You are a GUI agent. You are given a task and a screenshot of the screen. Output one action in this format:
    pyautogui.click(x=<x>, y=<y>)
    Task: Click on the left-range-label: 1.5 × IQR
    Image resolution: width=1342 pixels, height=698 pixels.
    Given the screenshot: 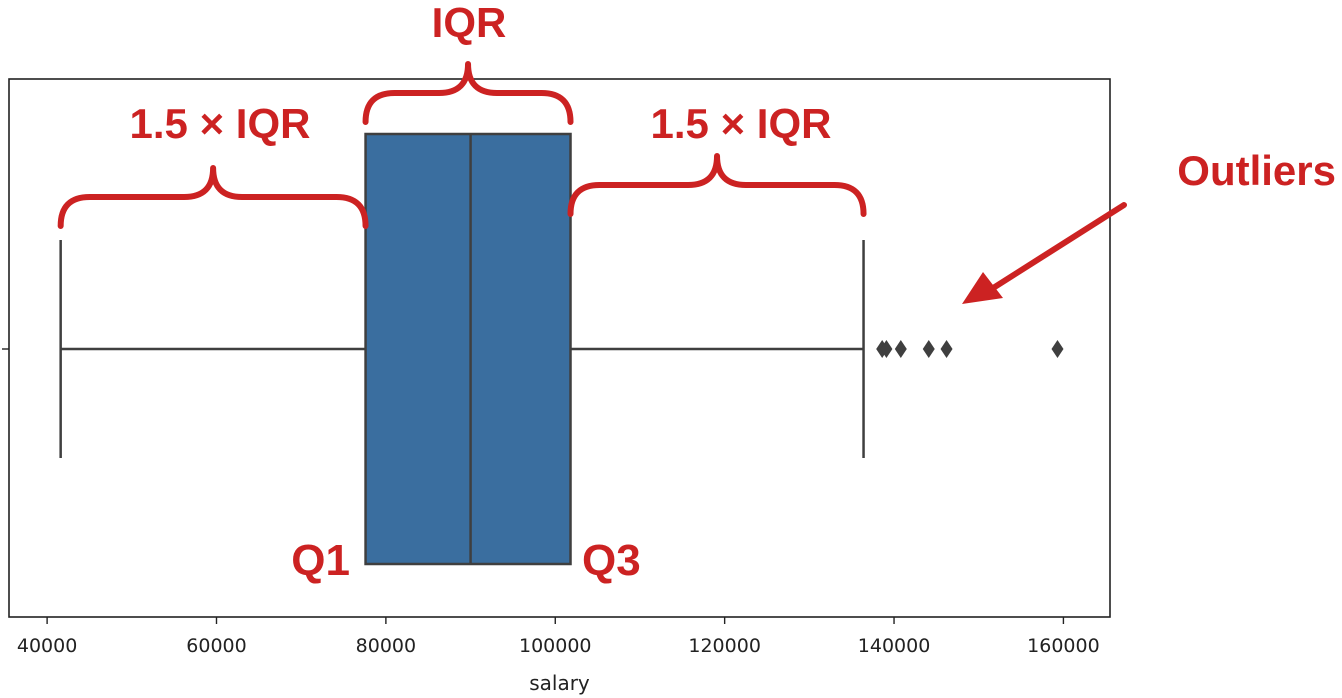 What is the action you would take?
    pyautogui.click(x=220, y=123)
    